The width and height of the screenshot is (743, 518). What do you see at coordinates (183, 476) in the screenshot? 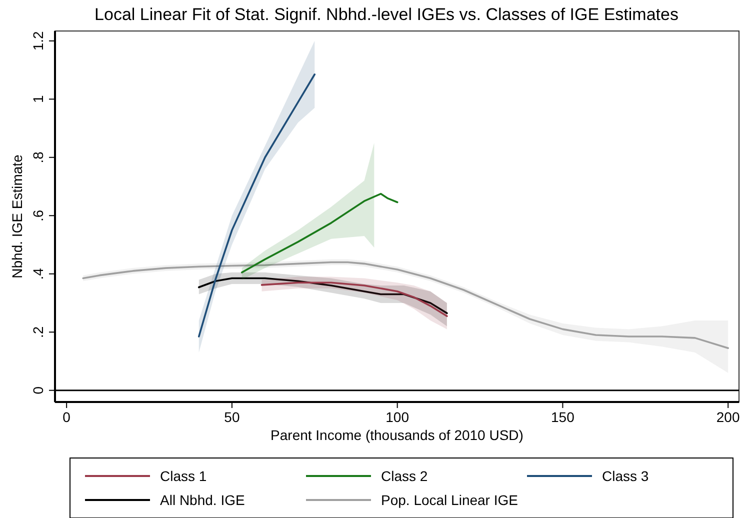
I see `legend-label: Class 1` at bounding box center [183, 476].